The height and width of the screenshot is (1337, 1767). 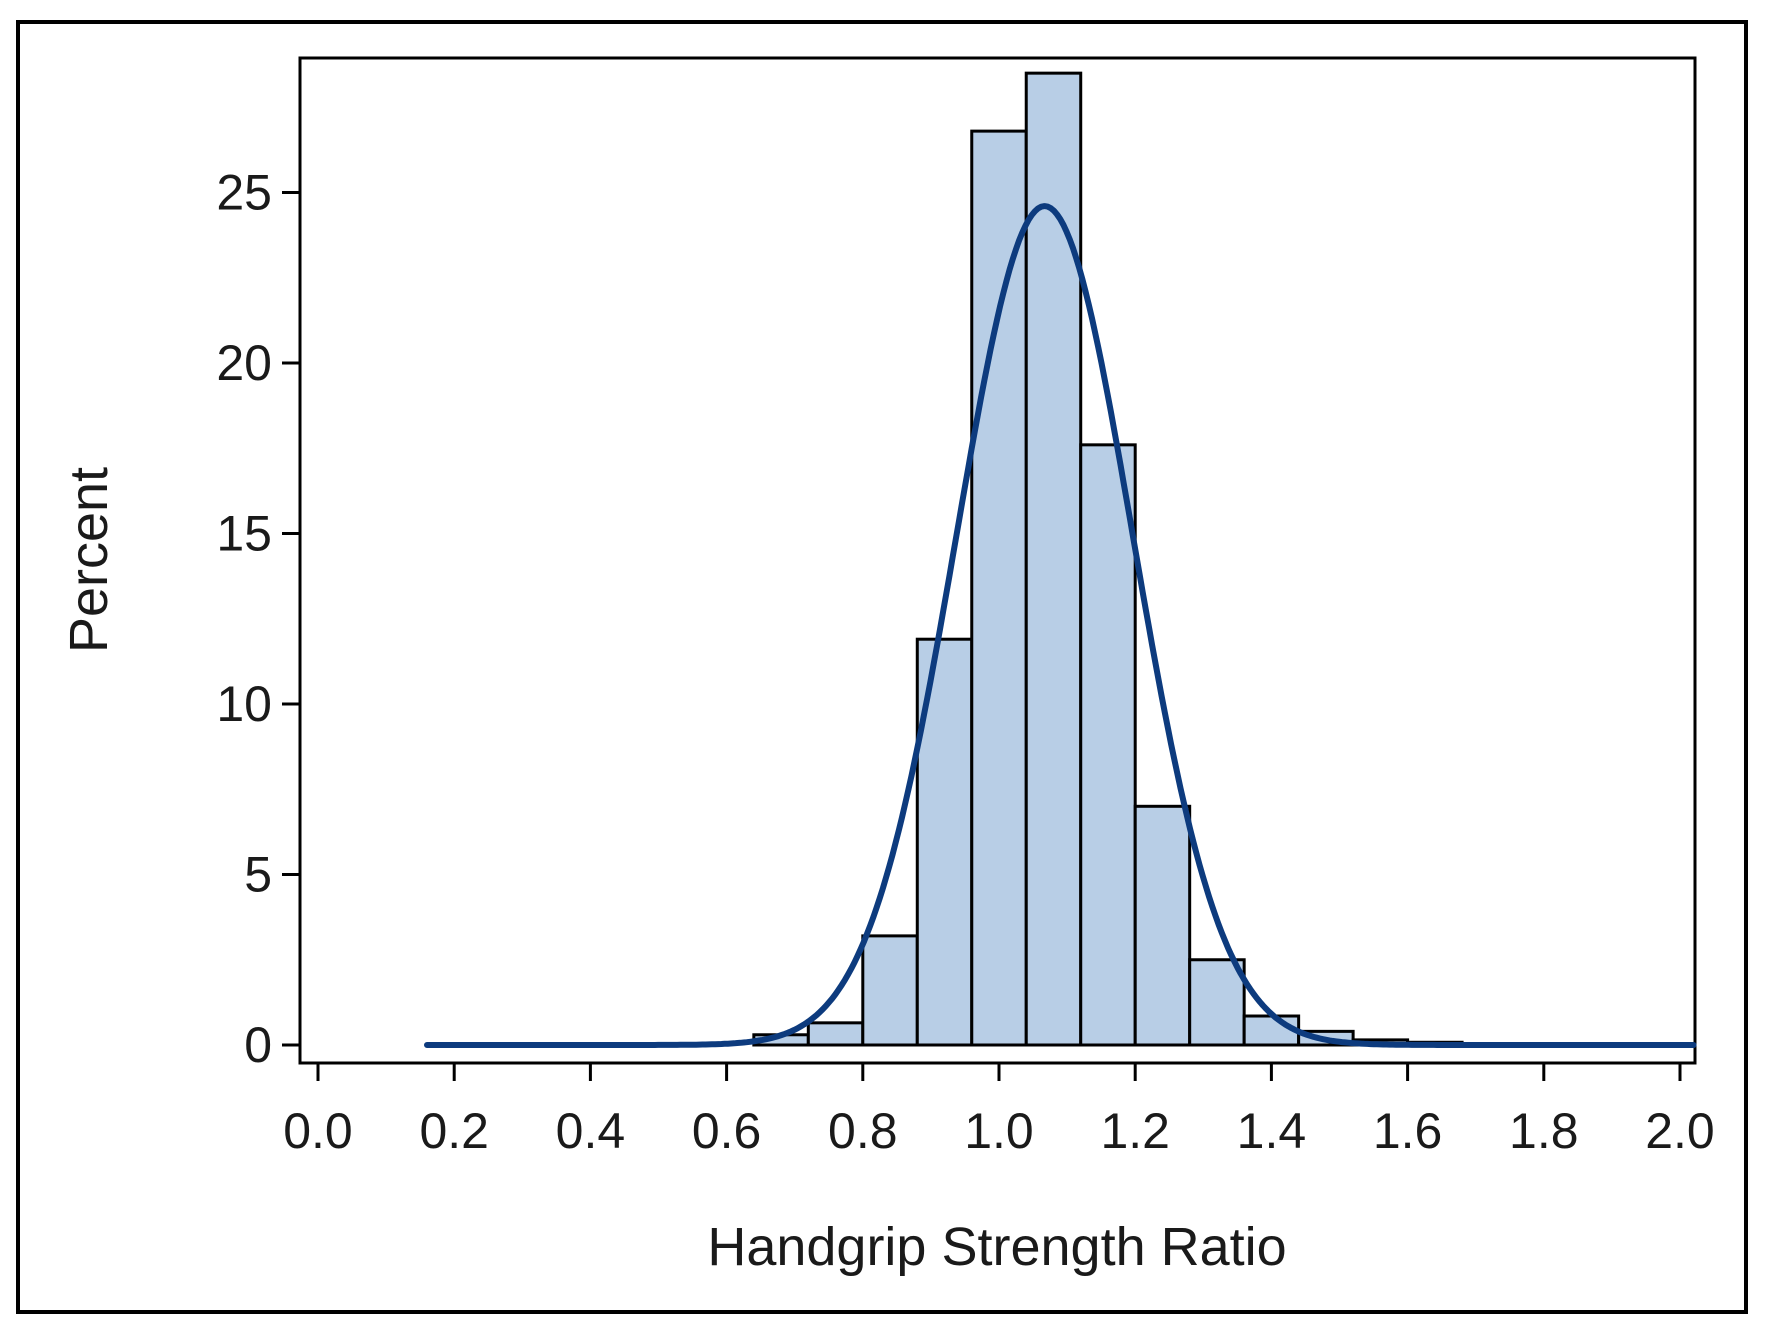 What do you see at coordinates (591, 1131) in the screenshot?
I see `x-tick-label: 0.4` at bounding box center [591, 1131].